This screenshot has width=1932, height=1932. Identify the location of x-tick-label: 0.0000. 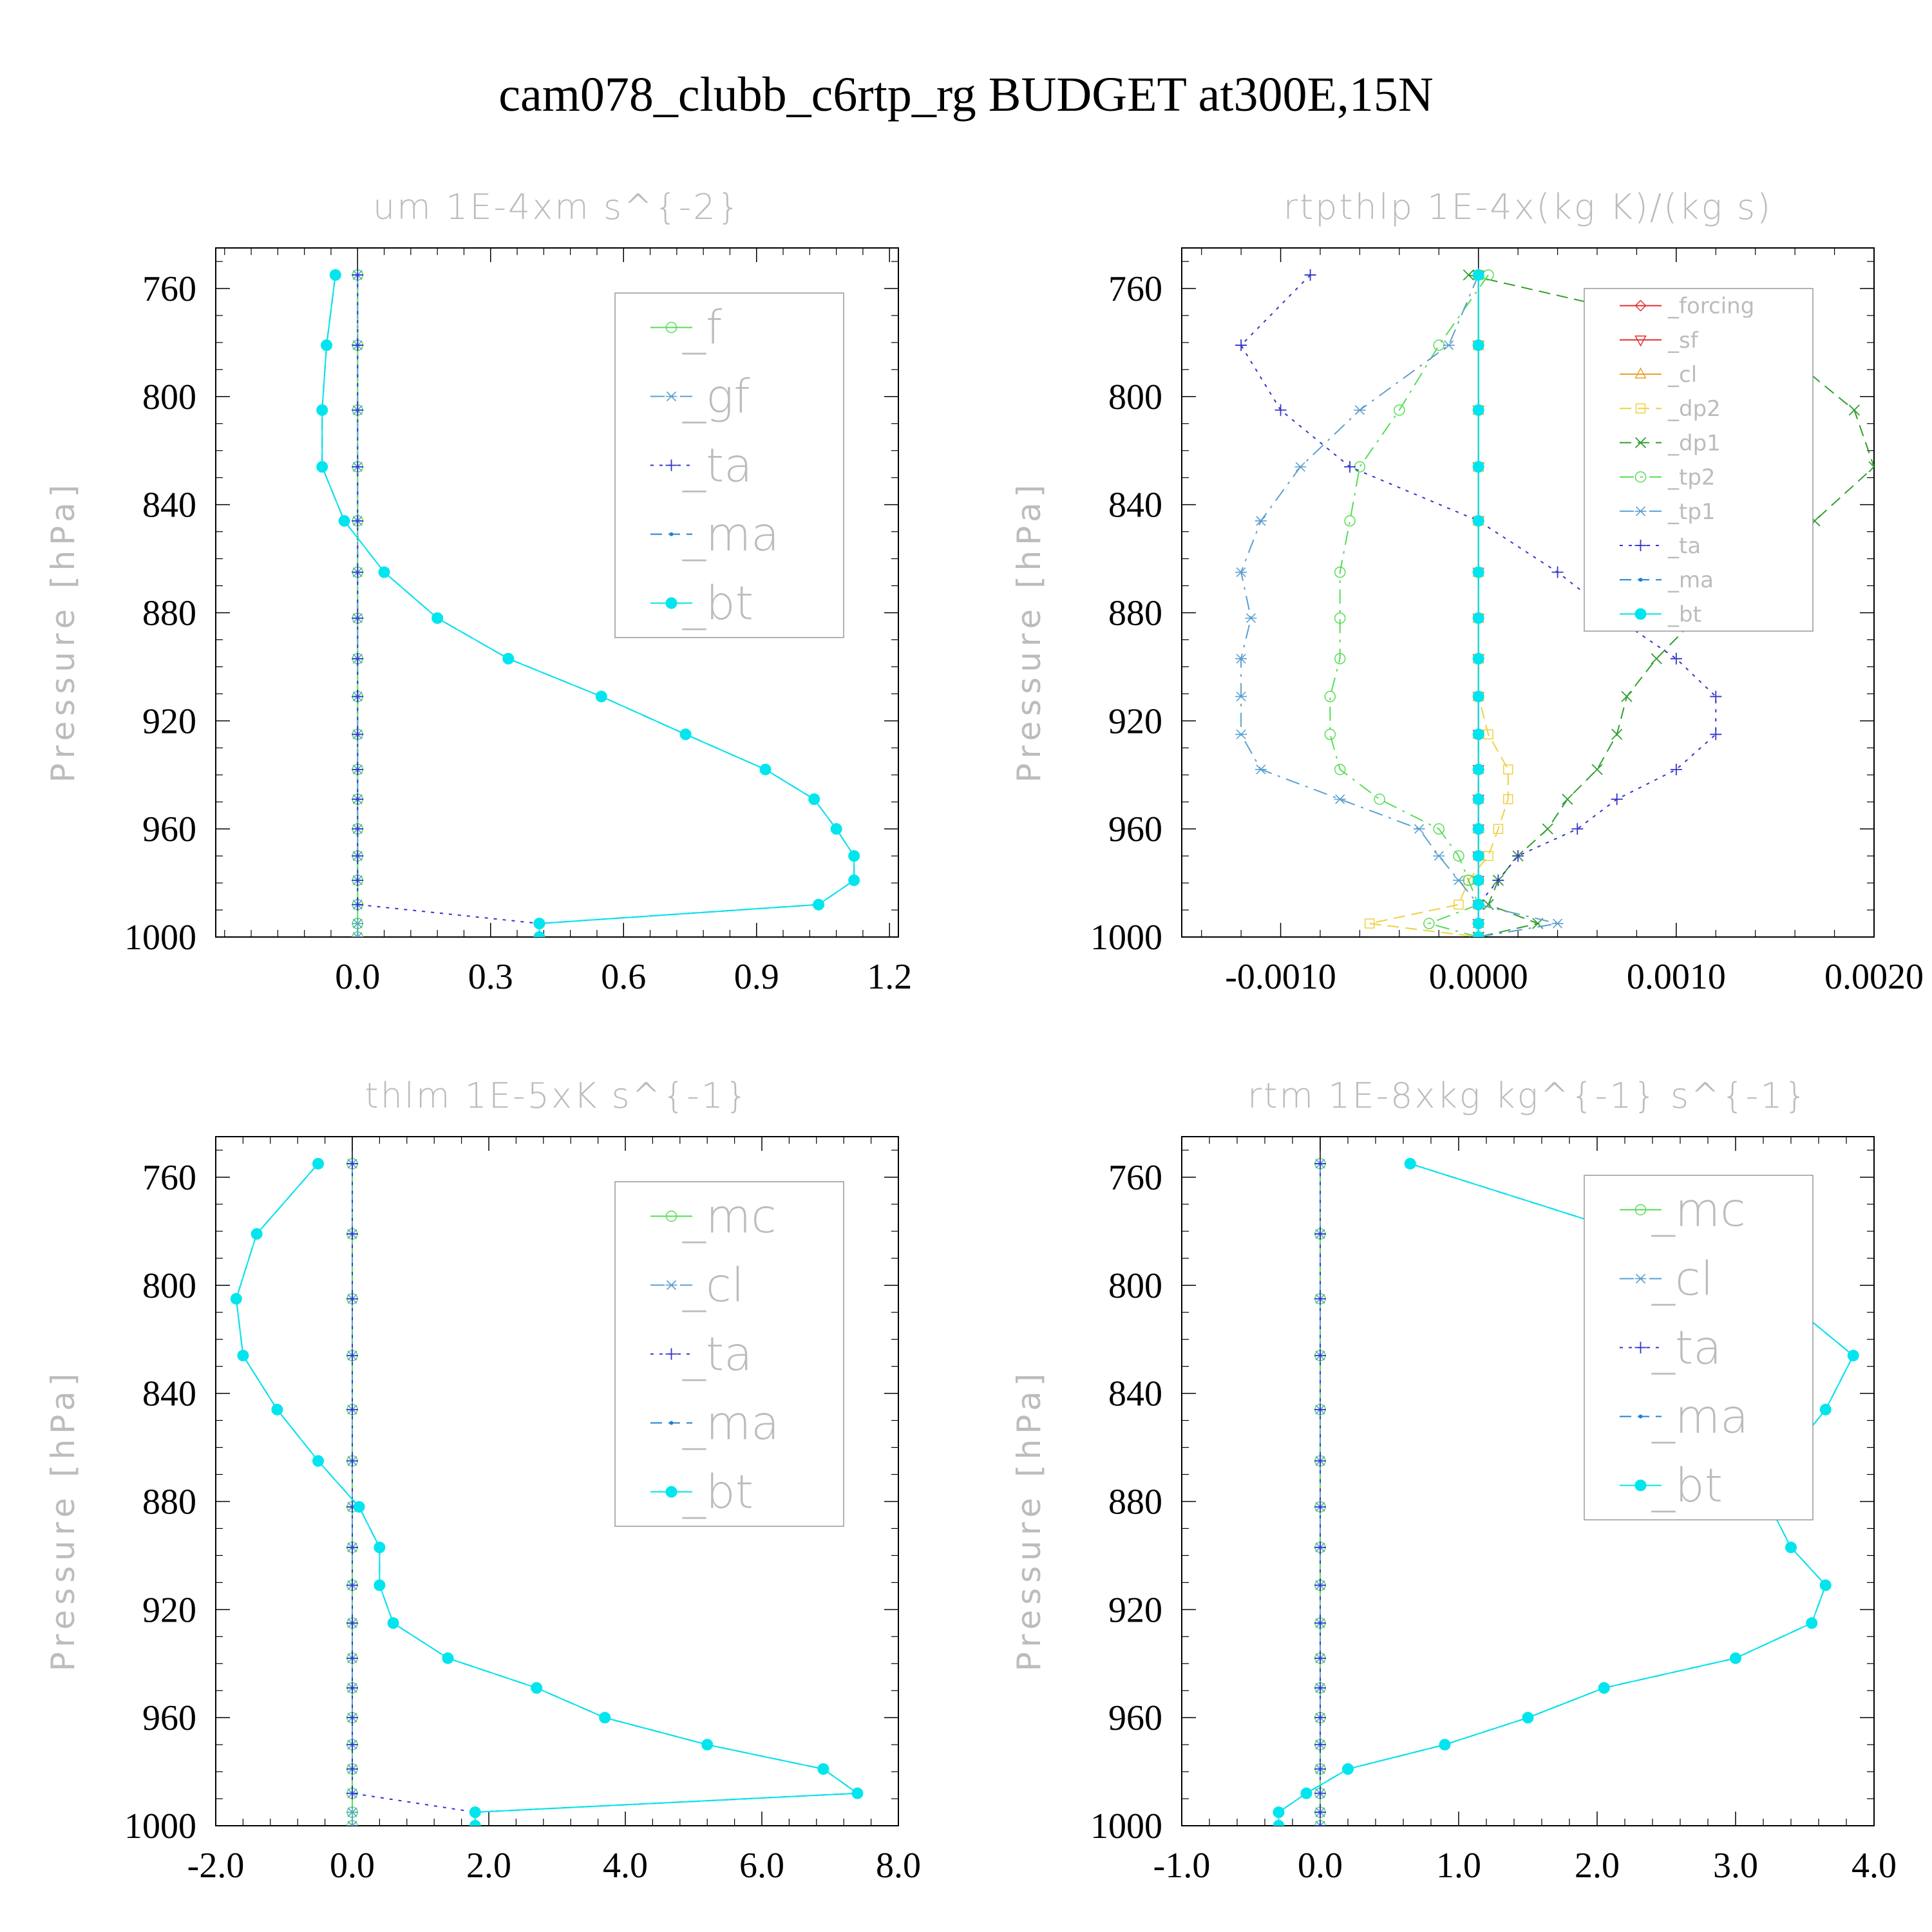
(1479, 977).